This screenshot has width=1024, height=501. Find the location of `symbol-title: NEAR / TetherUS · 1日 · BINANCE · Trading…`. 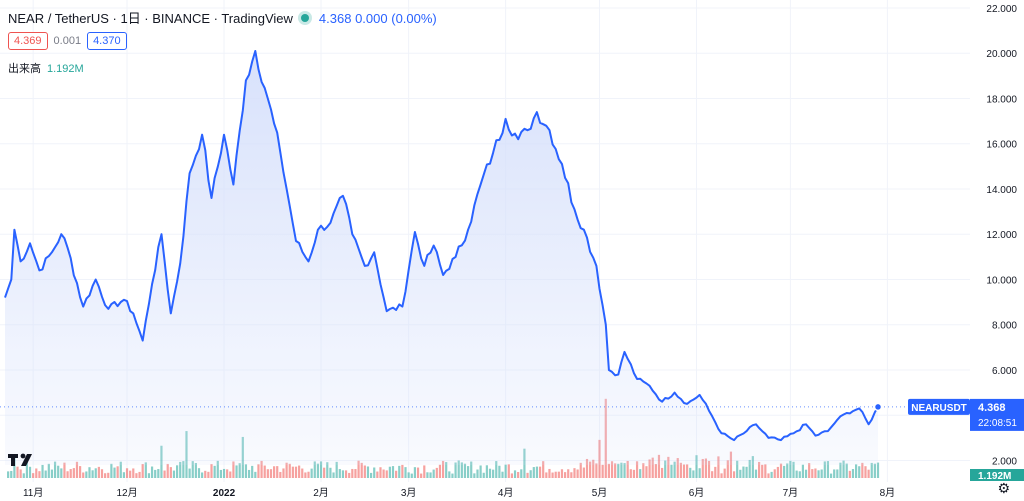

symbol-title: NEAR / TetherUS · 1日 · BINANCE · Trading… is located at coordinates (150, 18).